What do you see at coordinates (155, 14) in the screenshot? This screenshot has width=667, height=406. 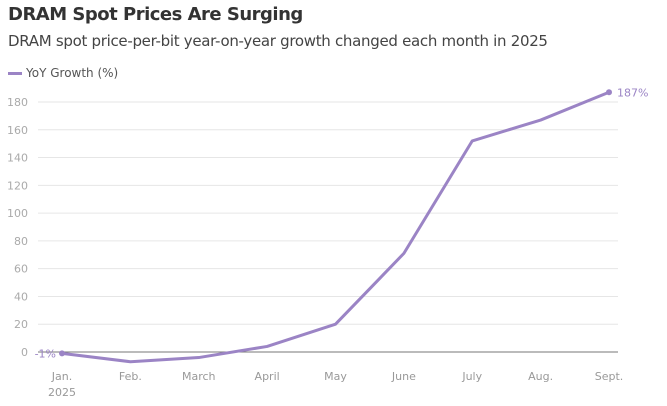 I see `chart-title: DRAM Spot Prices Are Surging` at bounding box center [155, 14].